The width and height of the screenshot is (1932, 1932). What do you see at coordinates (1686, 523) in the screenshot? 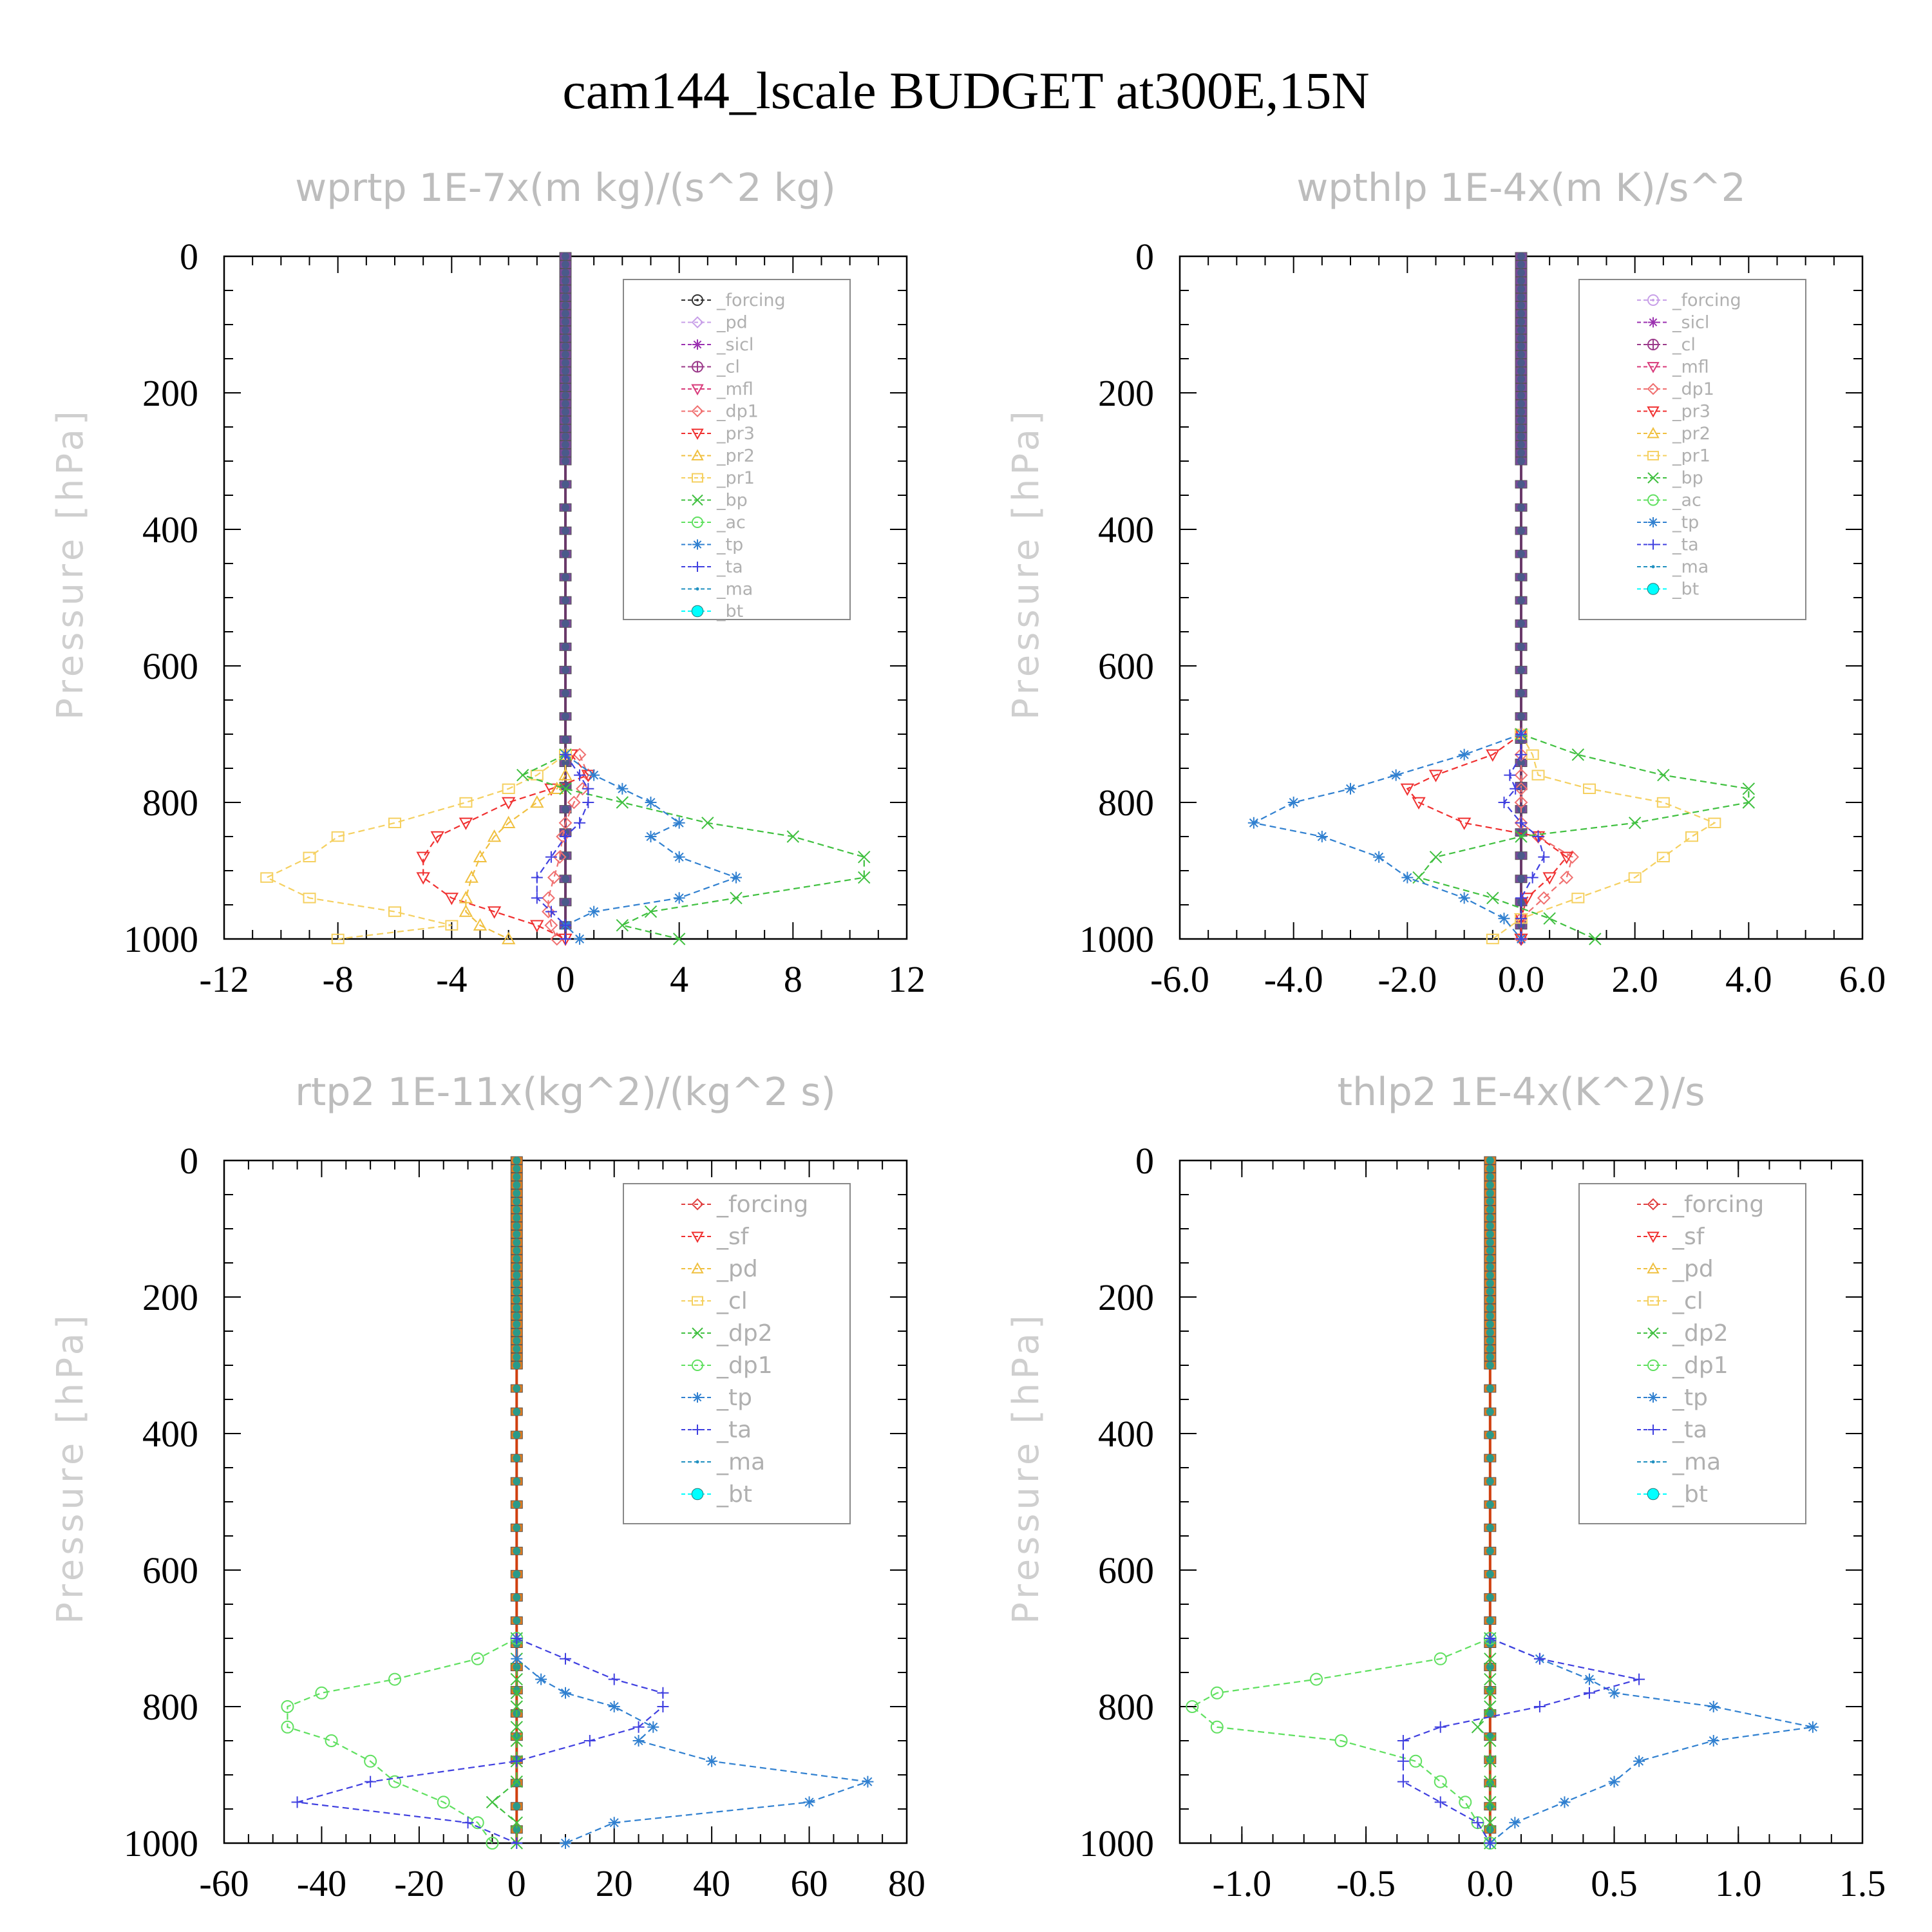
I see `legend-label: _tp` at bounding box center [1686, 523].